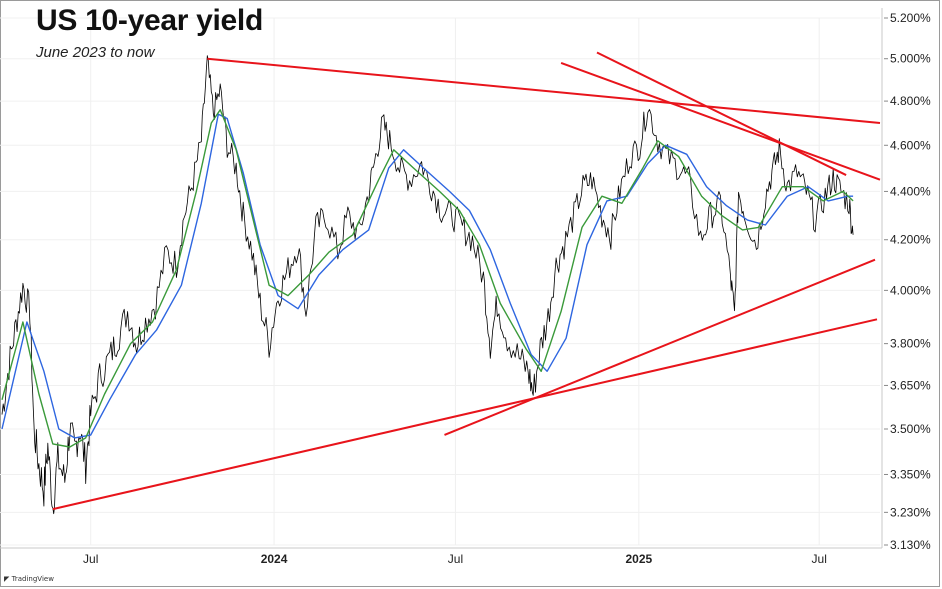 Image resolution: width=942 pixels, height=589 pixels. I want to click on y-tick-label: 3.350%, so click(910, 474).